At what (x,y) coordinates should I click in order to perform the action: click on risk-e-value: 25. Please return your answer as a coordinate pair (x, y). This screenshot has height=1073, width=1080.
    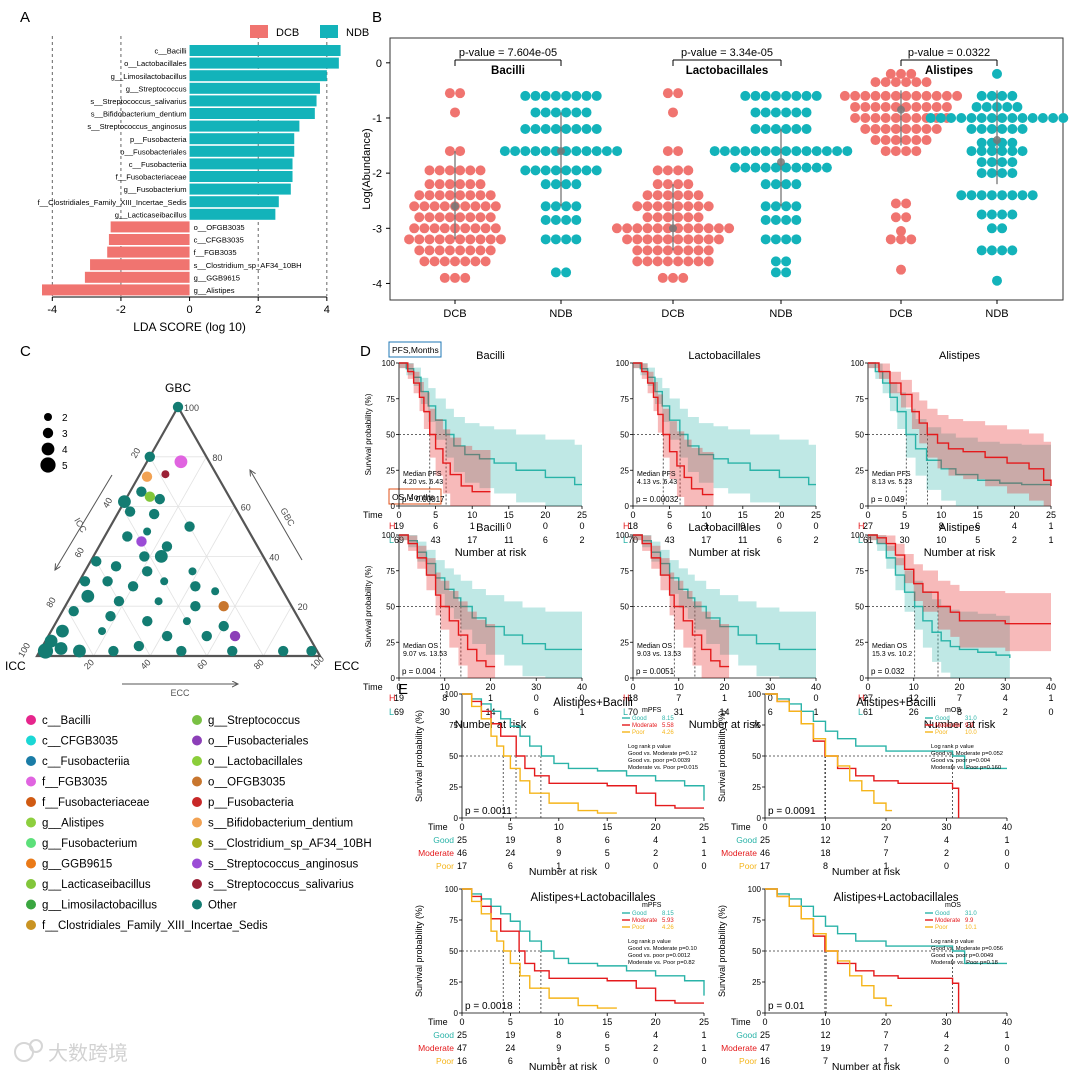
    Looking at the image, I should click on (765, 1035).